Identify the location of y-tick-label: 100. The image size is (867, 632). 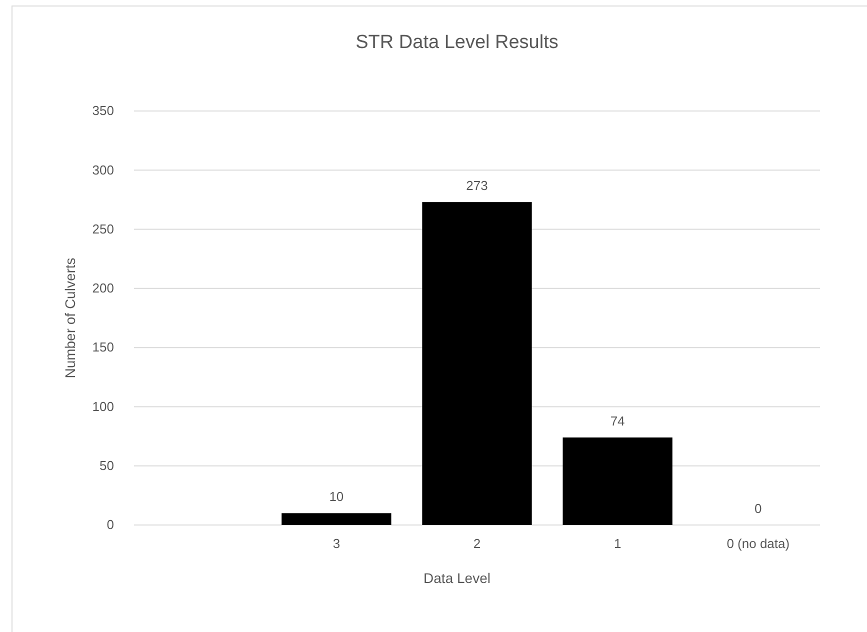
(103, 406).